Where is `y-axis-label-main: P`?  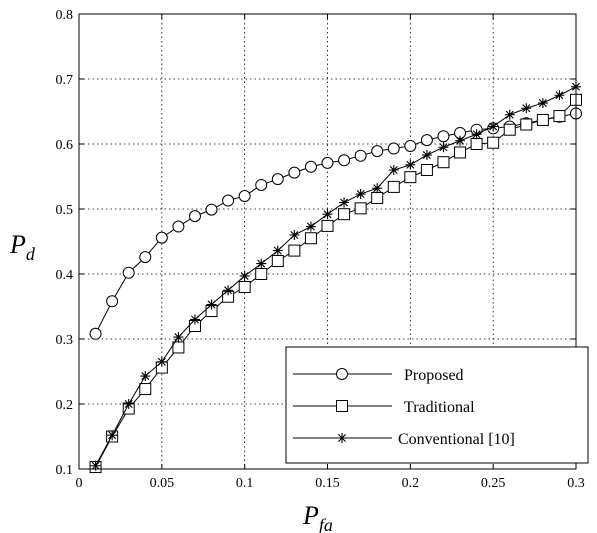
y-axis-label-main: P is located at coordinates (17, 244).